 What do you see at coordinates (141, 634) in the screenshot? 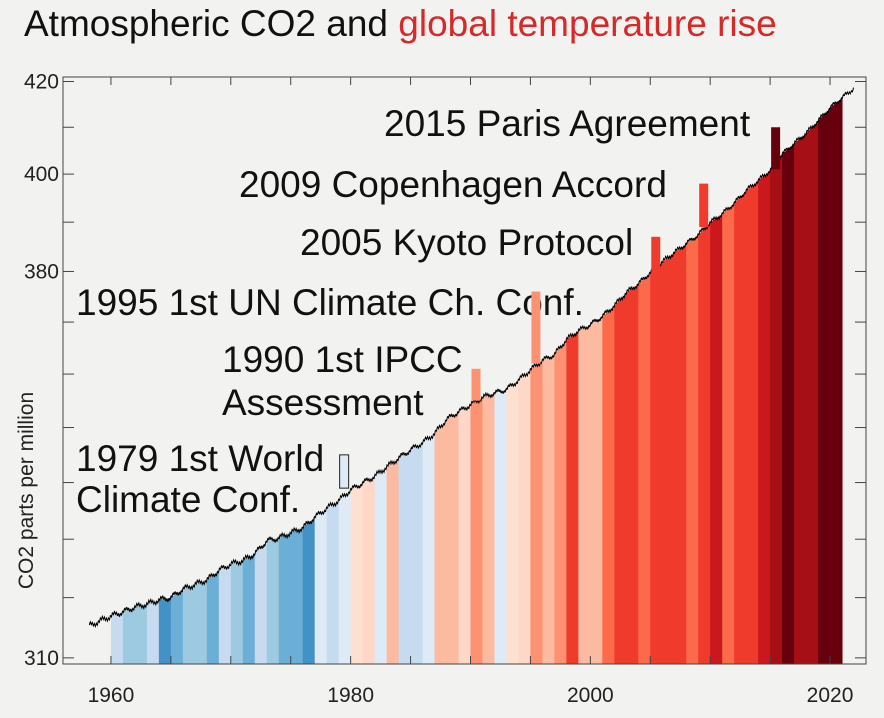
I see `stripe-1962` at bounding box center [141, 634].